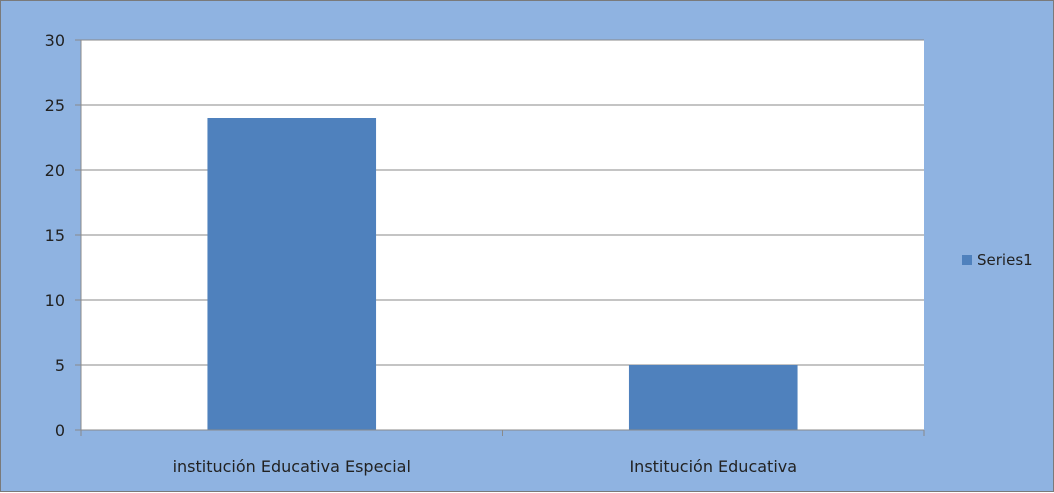 The height and width of the screenshot is (493, 1054). I want to click on x-category-label: institución Educativa Especial, so click(292, 466).